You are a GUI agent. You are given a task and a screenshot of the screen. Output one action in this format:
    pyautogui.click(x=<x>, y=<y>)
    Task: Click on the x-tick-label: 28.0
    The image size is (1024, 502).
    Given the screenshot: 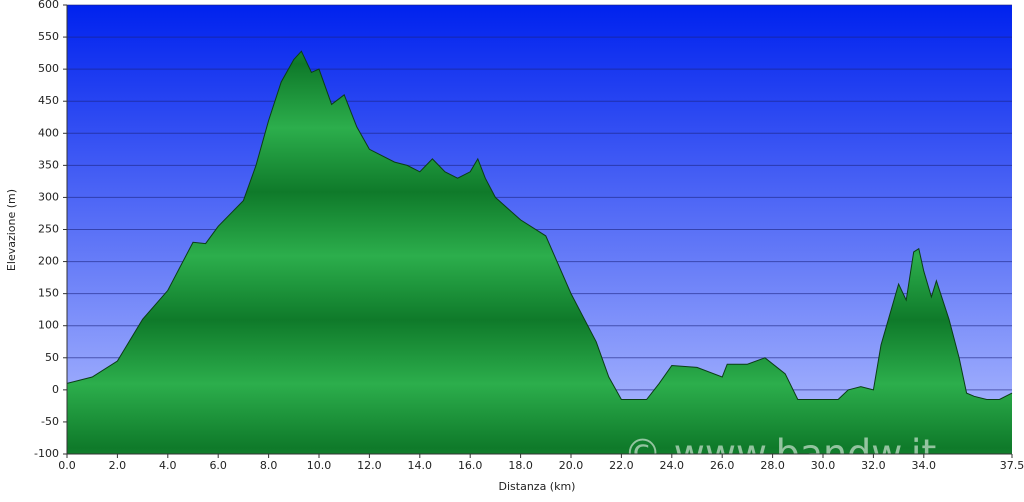 What is the action you would take?
    pyautogui.click(x=772, y=465)
    